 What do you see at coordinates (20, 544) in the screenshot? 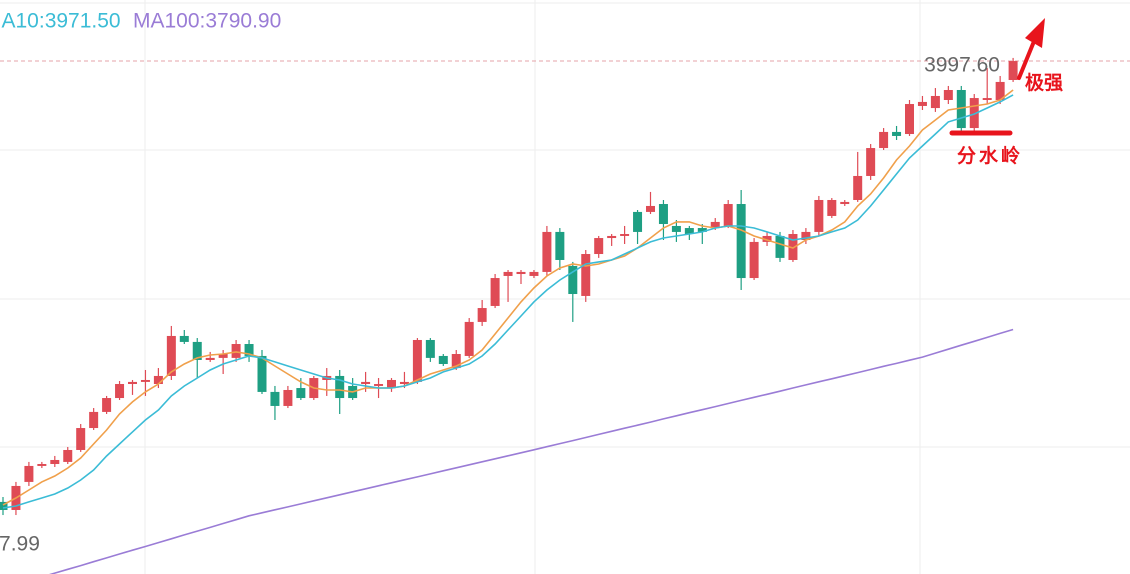
I see `low-price-label: 3627.99` at bounding box center [20, 544].